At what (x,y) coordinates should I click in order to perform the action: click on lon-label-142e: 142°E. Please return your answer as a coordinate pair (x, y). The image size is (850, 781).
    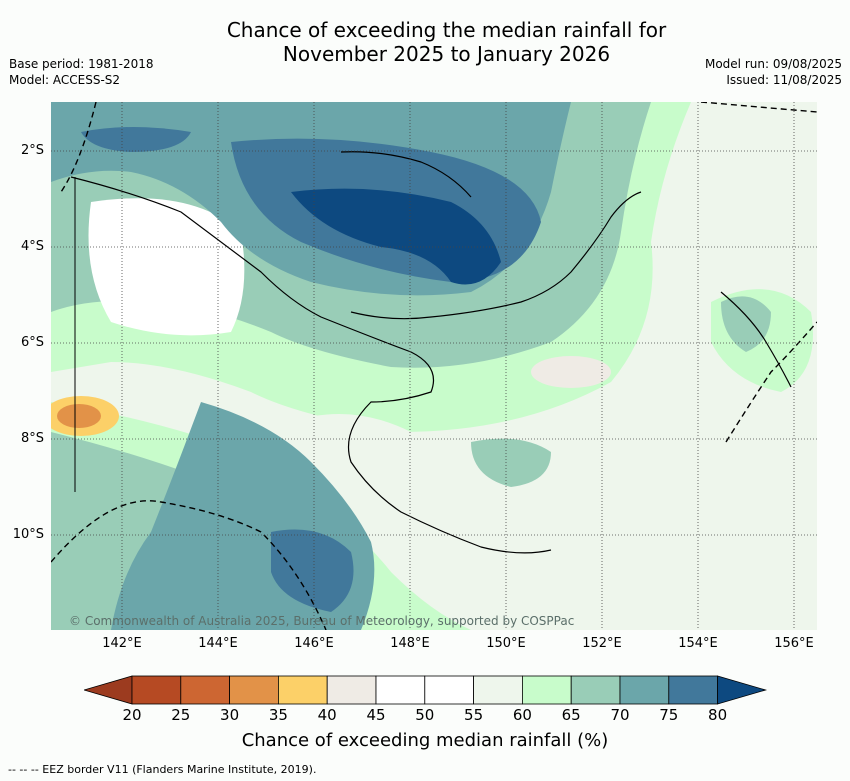
    Looking at the image, I should click on (122, 643).